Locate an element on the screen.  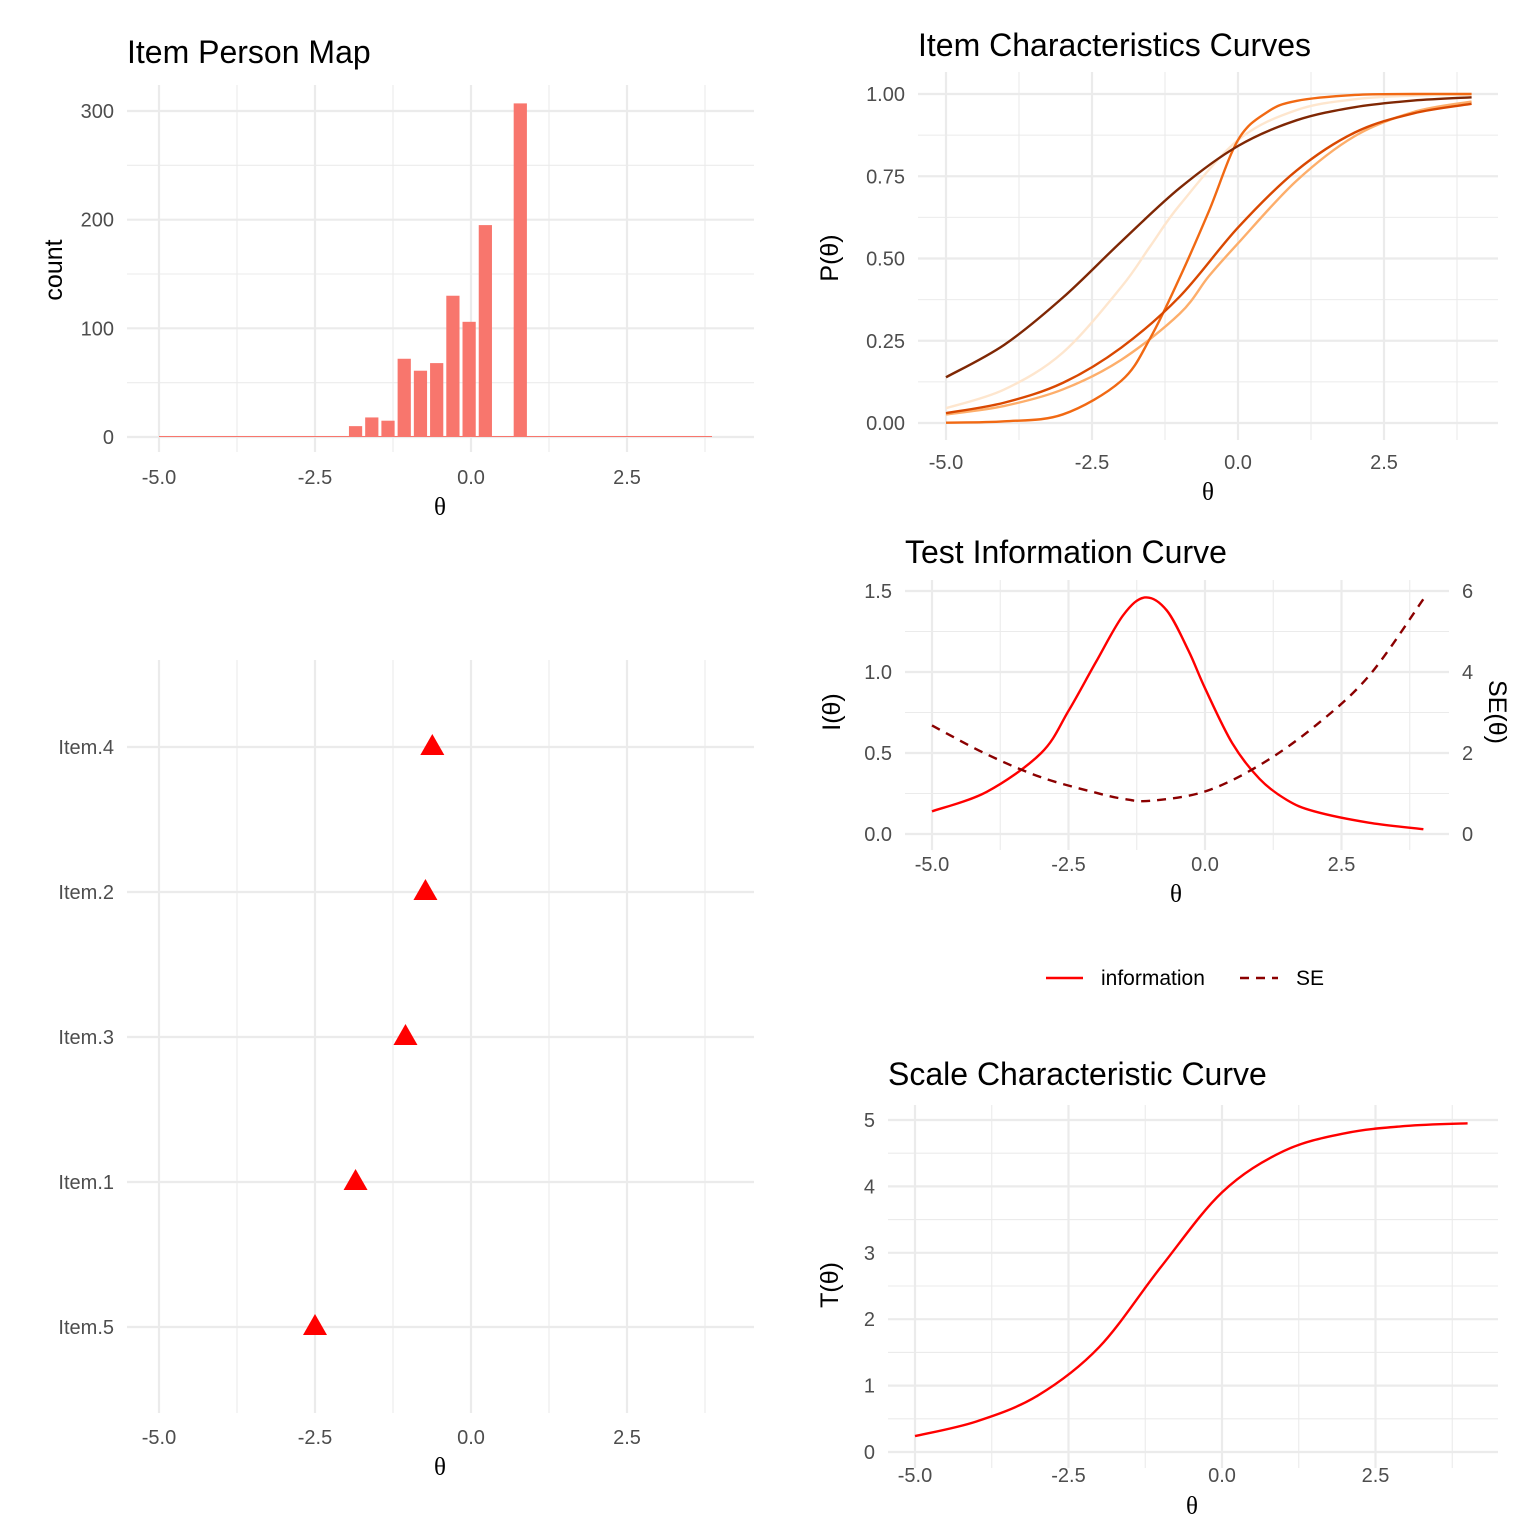
legend-label-se: SE is located at coordinates (1310, 978).